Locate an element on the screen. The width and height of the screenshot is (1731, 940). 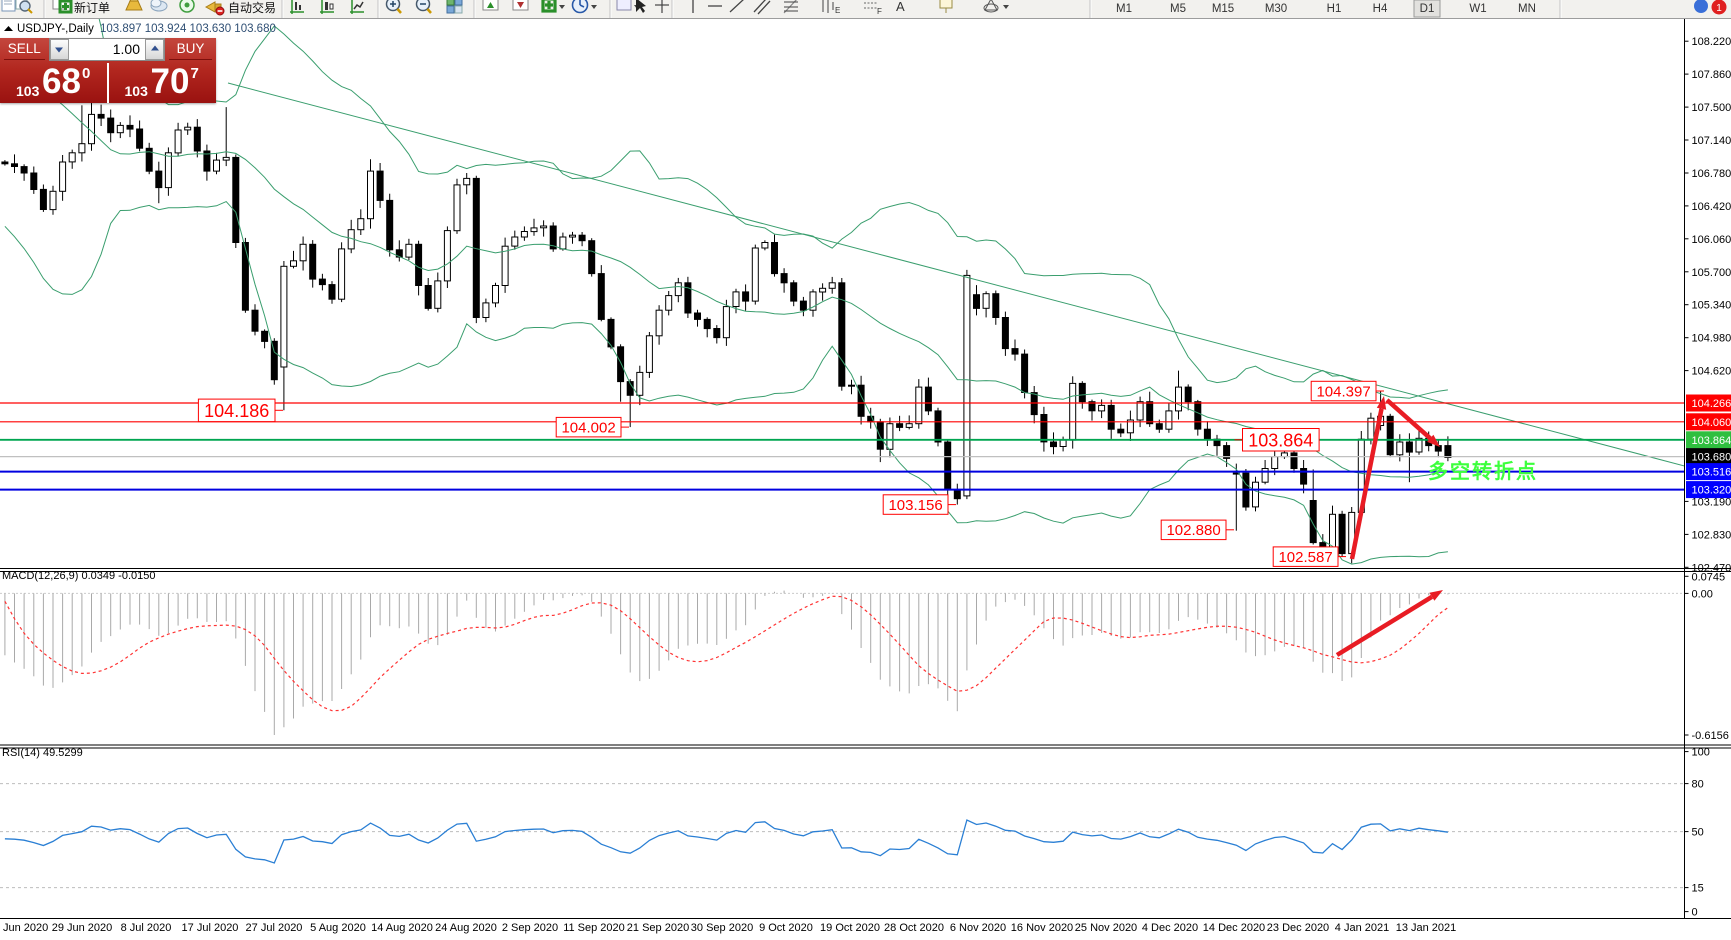
svg-text: 14 Aug 2020 is located at coordinates (402, 928).